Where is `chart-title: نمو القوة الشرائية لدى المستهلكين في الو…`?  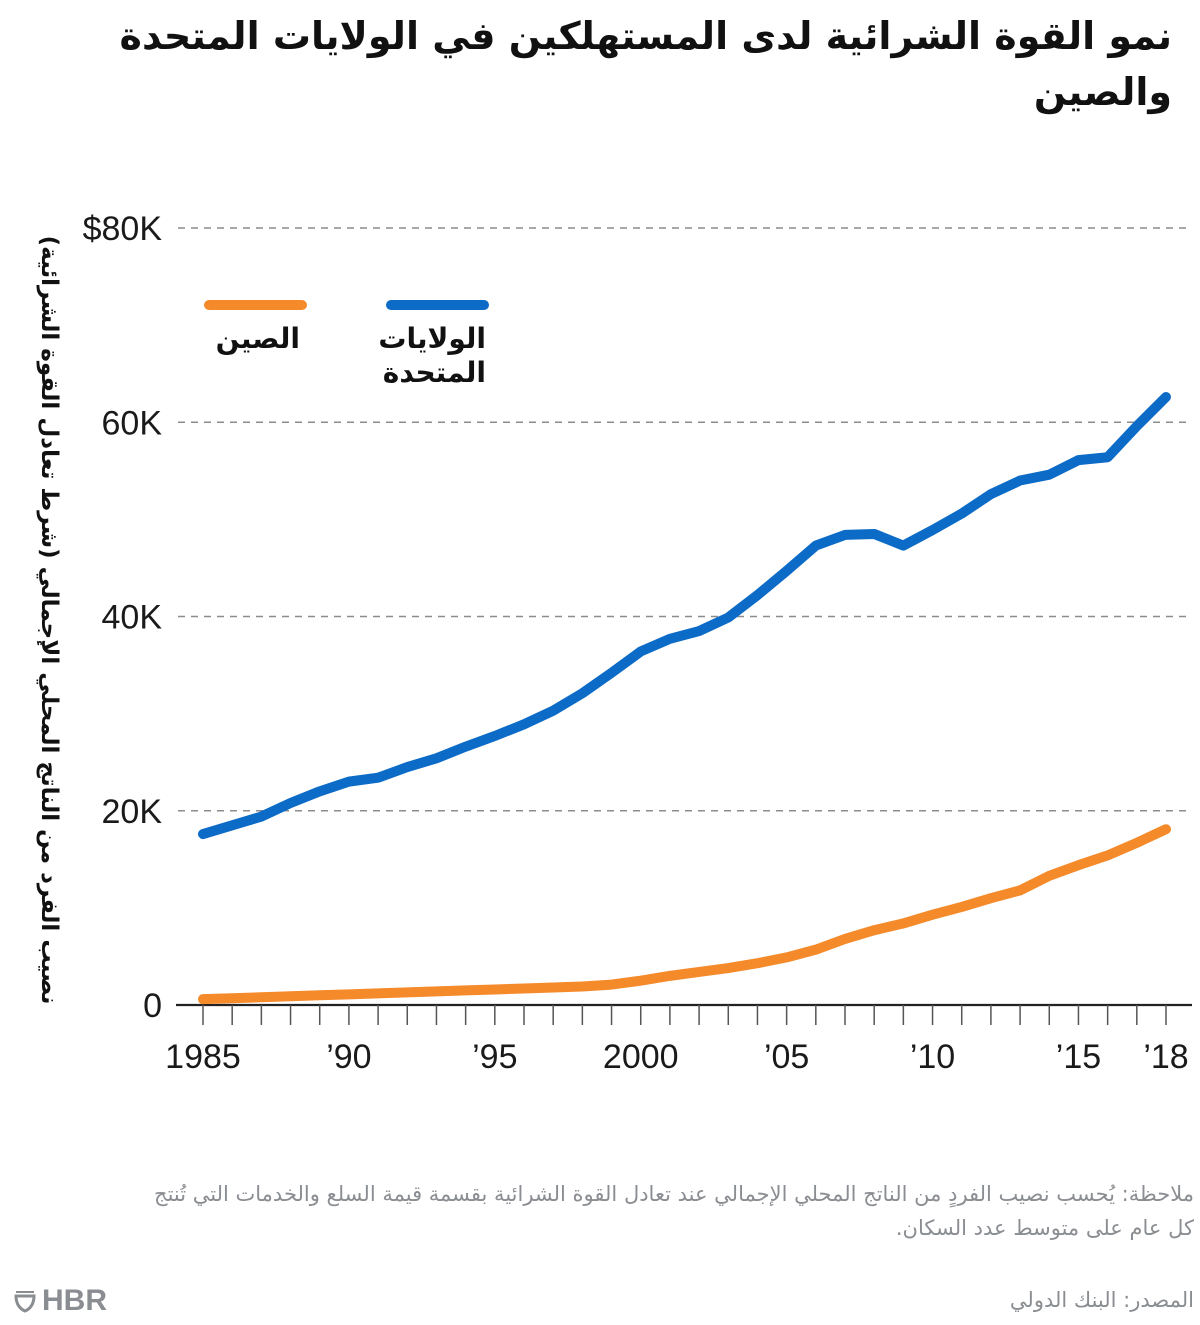
chart-title: نمو القوة الشرائية لدى المستهلكين في الو… is located at coordinates (645, 64).